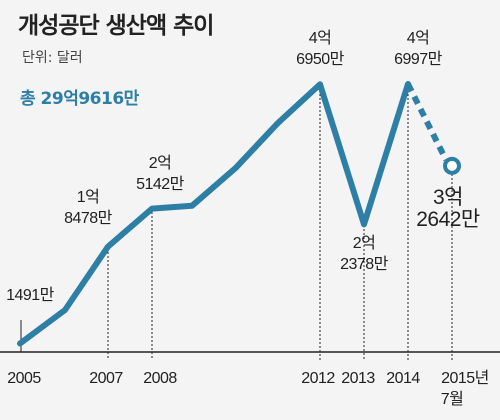 This screenshot has height=420, width=500. Describe the element at coordinates (403, 378) in the screenshot. I see `x-tick-label: 2014` at that location.